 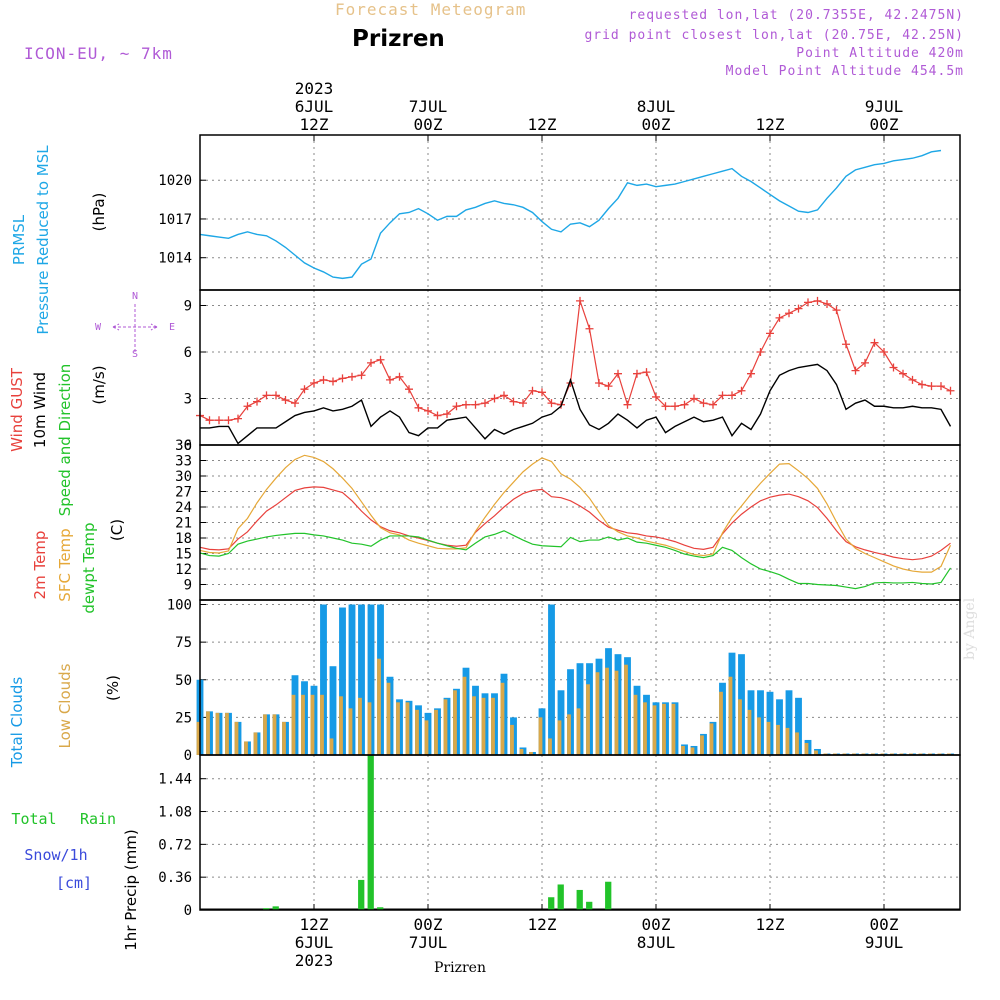 What do you see at coordinates (428, 942) in the screenshot?
I see `time-label-bottom: 7JUL` at bounding box center [428, 942].